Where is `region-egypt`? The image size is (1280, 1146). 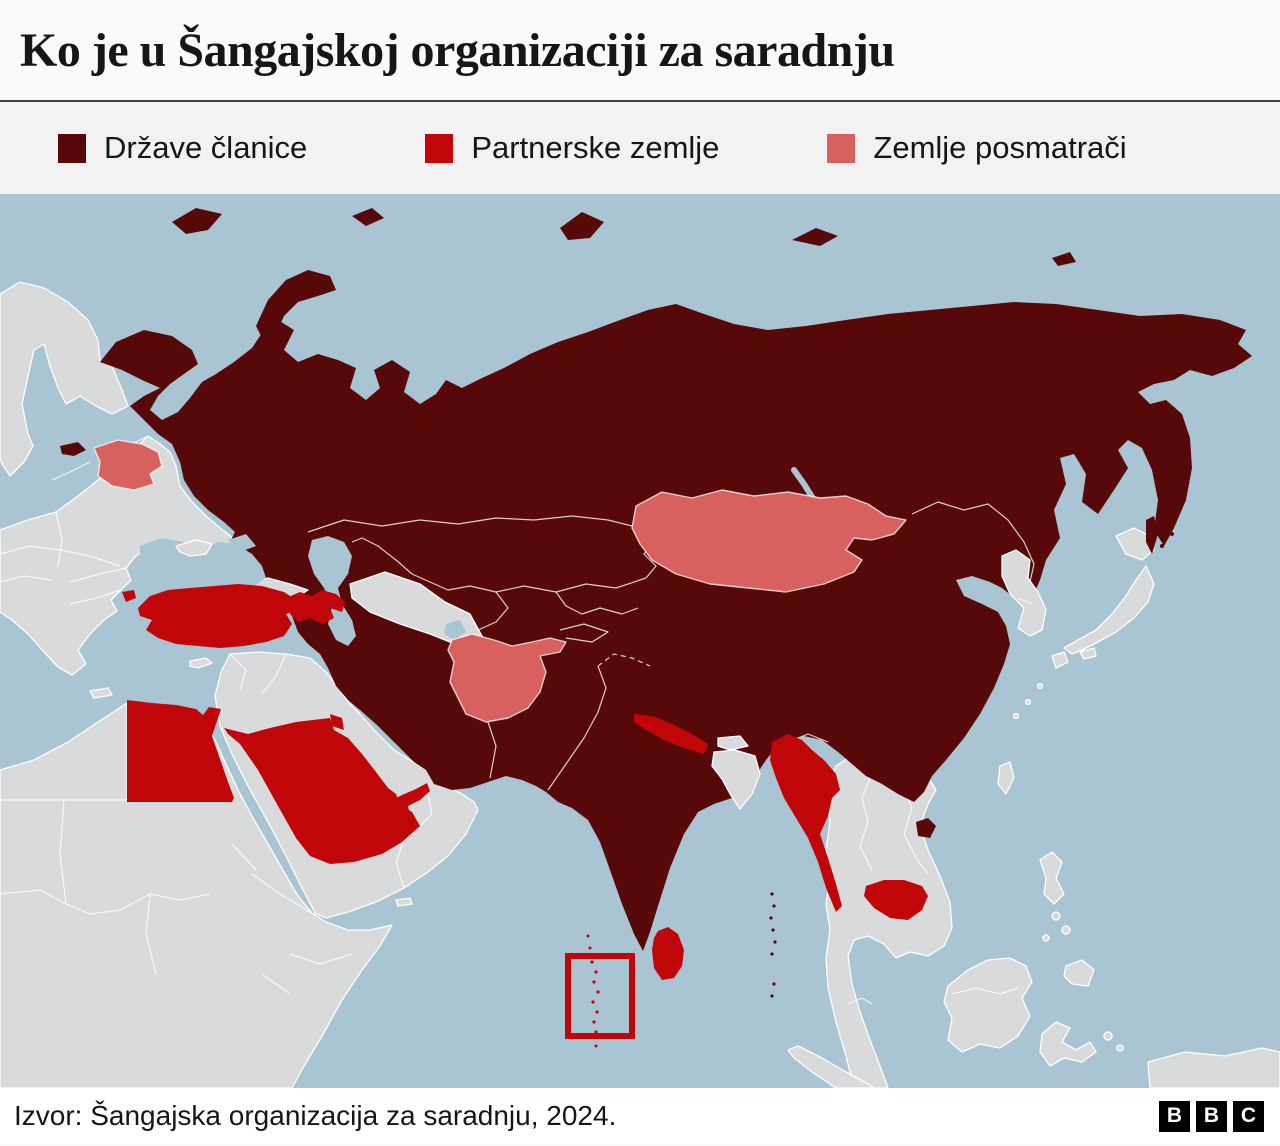
region-egypt is located at coordinates (180, 751).